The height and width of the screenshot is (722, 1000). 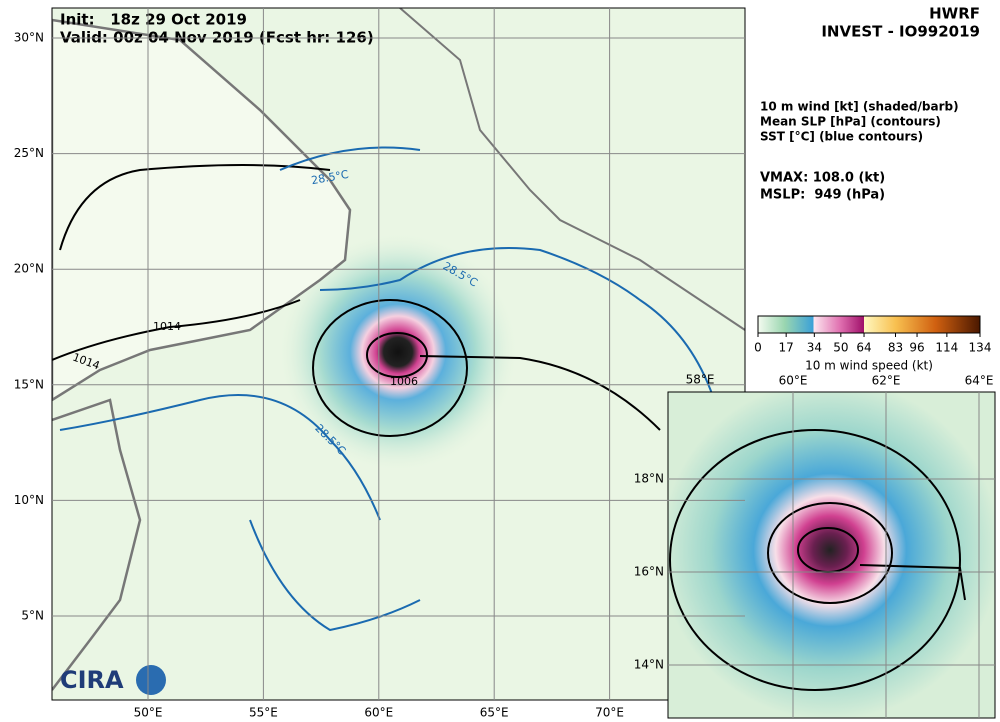 What do you see at coordinates (29, 269) in the screenshot?
I see `lat-label: 20°N` at bounding box center [29, 269].